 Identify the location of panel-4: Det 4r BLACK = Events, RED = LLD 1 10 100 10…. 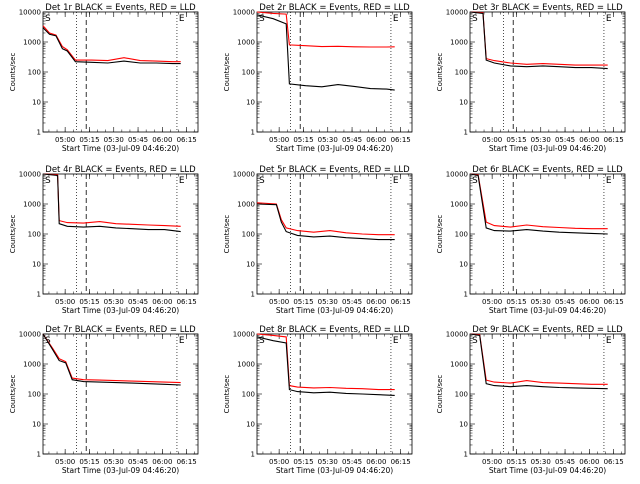
(104, 240).